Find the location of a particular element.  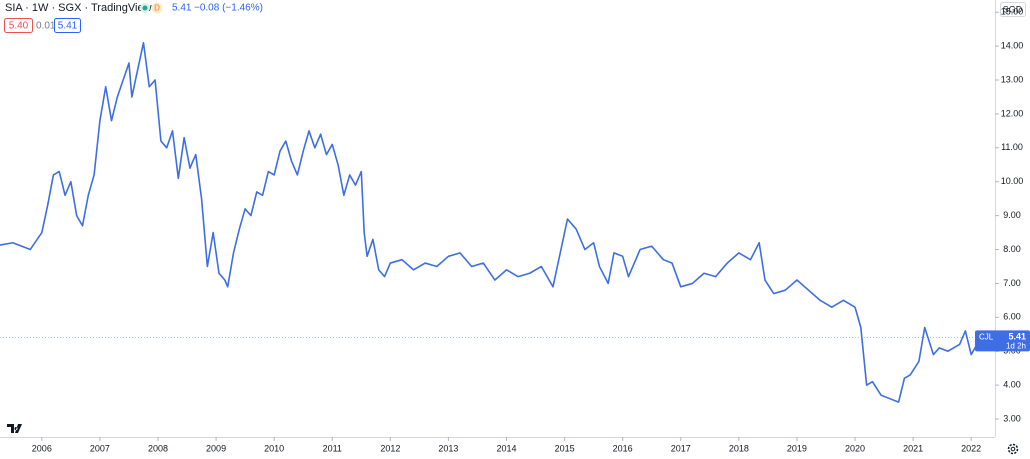

last-price-symbol: CJL is located at coordinates (986, 336).